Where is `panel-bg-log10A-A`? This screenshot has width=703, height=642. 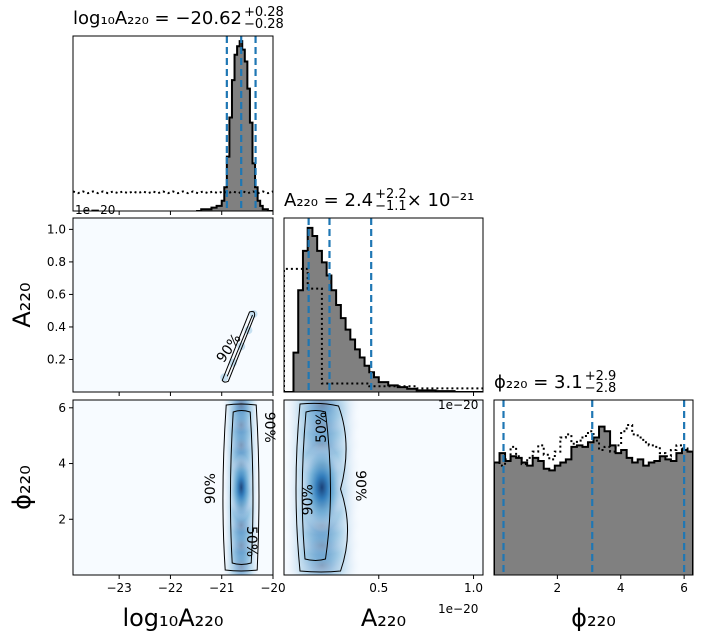 panel-bg-log10A-A is located at coordinates (173, 305).